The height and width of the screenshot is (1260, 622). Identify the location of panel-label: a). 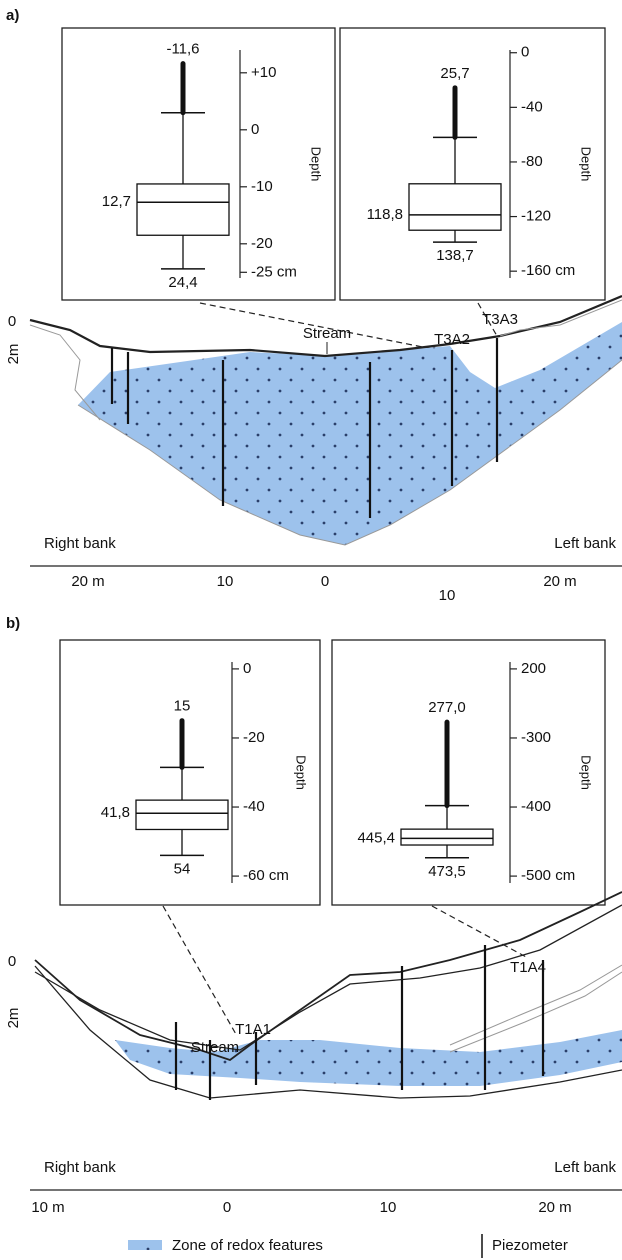
(12, 15).